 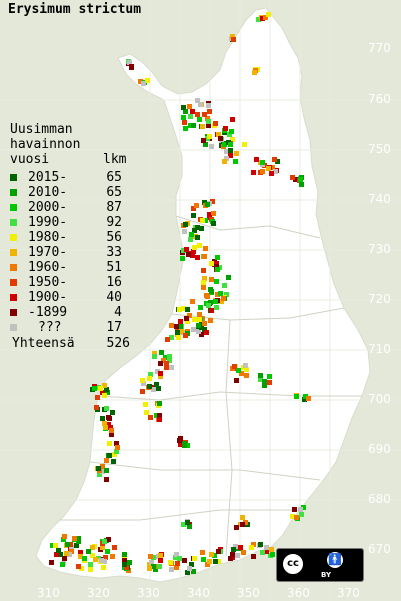 What do you see at coordinates (379, 399) in the screenshot?
I see `grid-label-y: 700` at bounding box center [379, 399].